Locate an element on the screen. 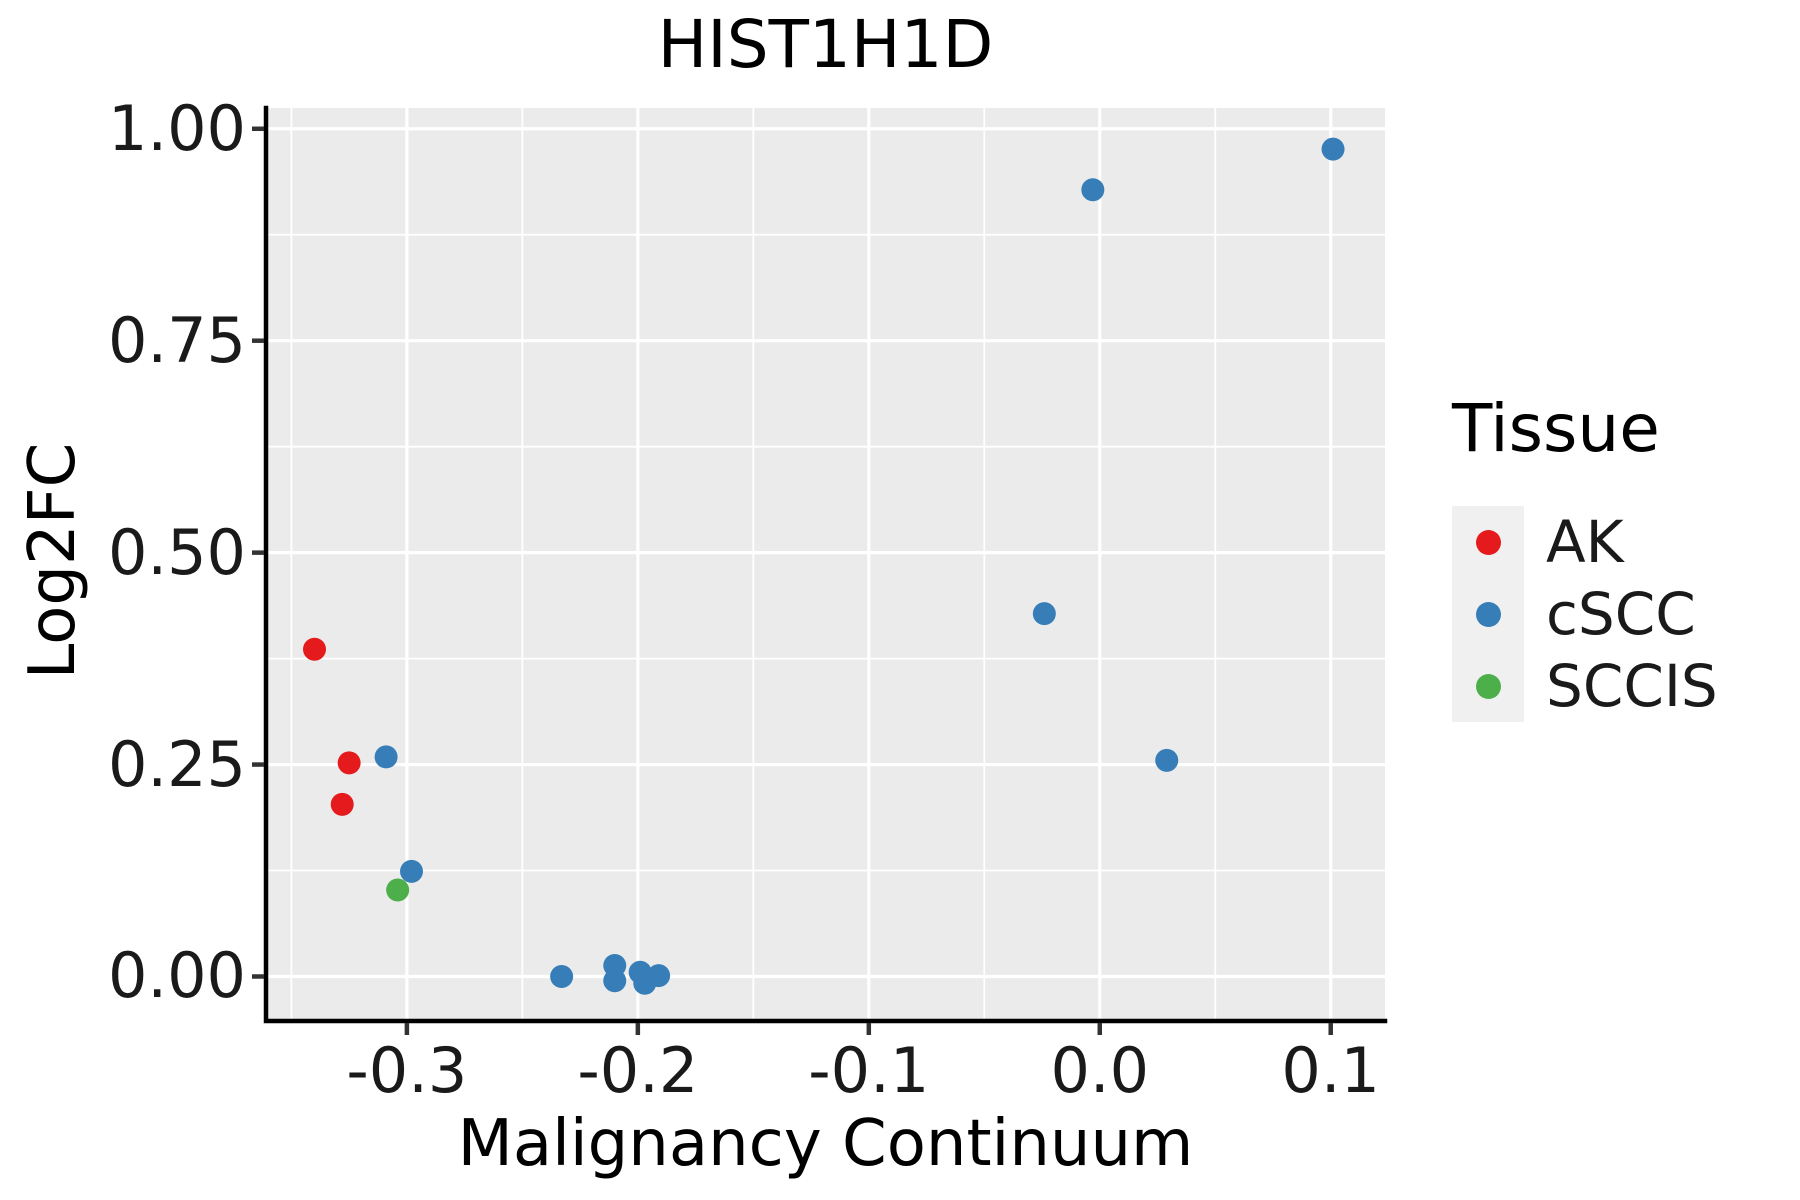 The height and width of the screenshot is (1200, 1800). data-point-sccis is located at coordinates (398, 890).